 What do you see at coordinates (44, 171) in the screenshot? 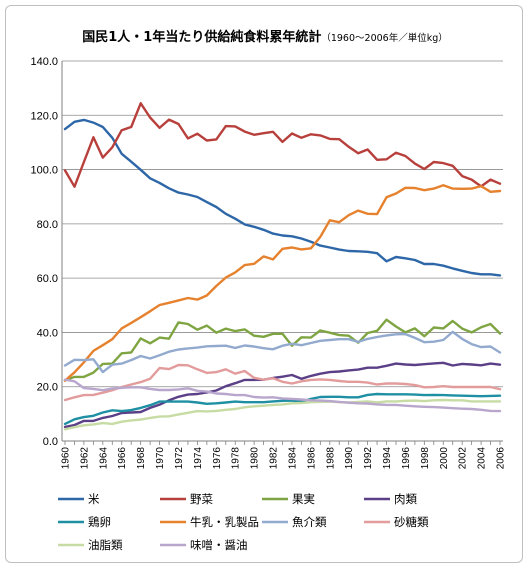
I see `y-tick-label: 100.0` at bounding box center [44, 171].